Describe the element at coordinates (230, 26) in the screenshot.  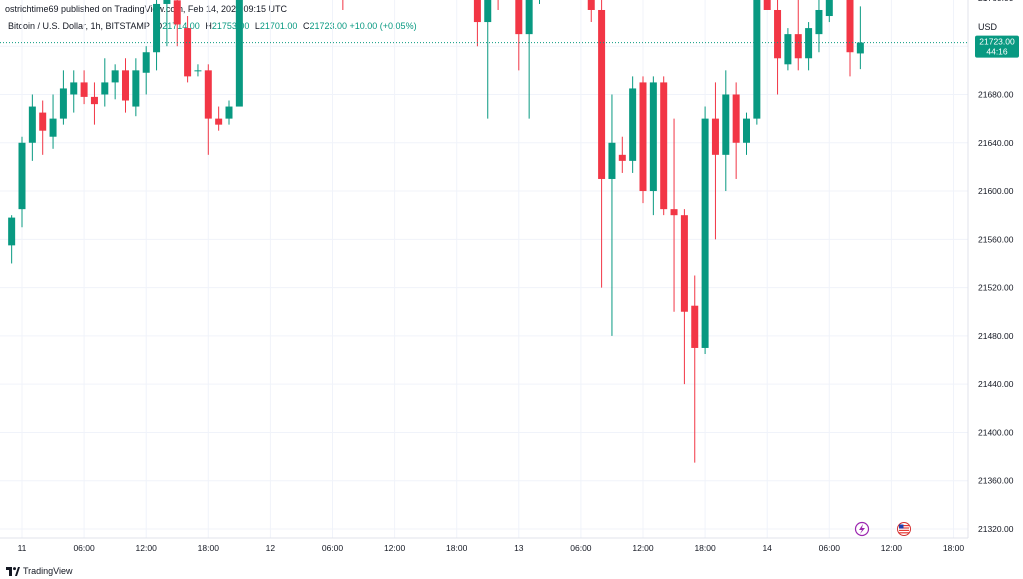
I see `high-value: 21753.00` at that location.